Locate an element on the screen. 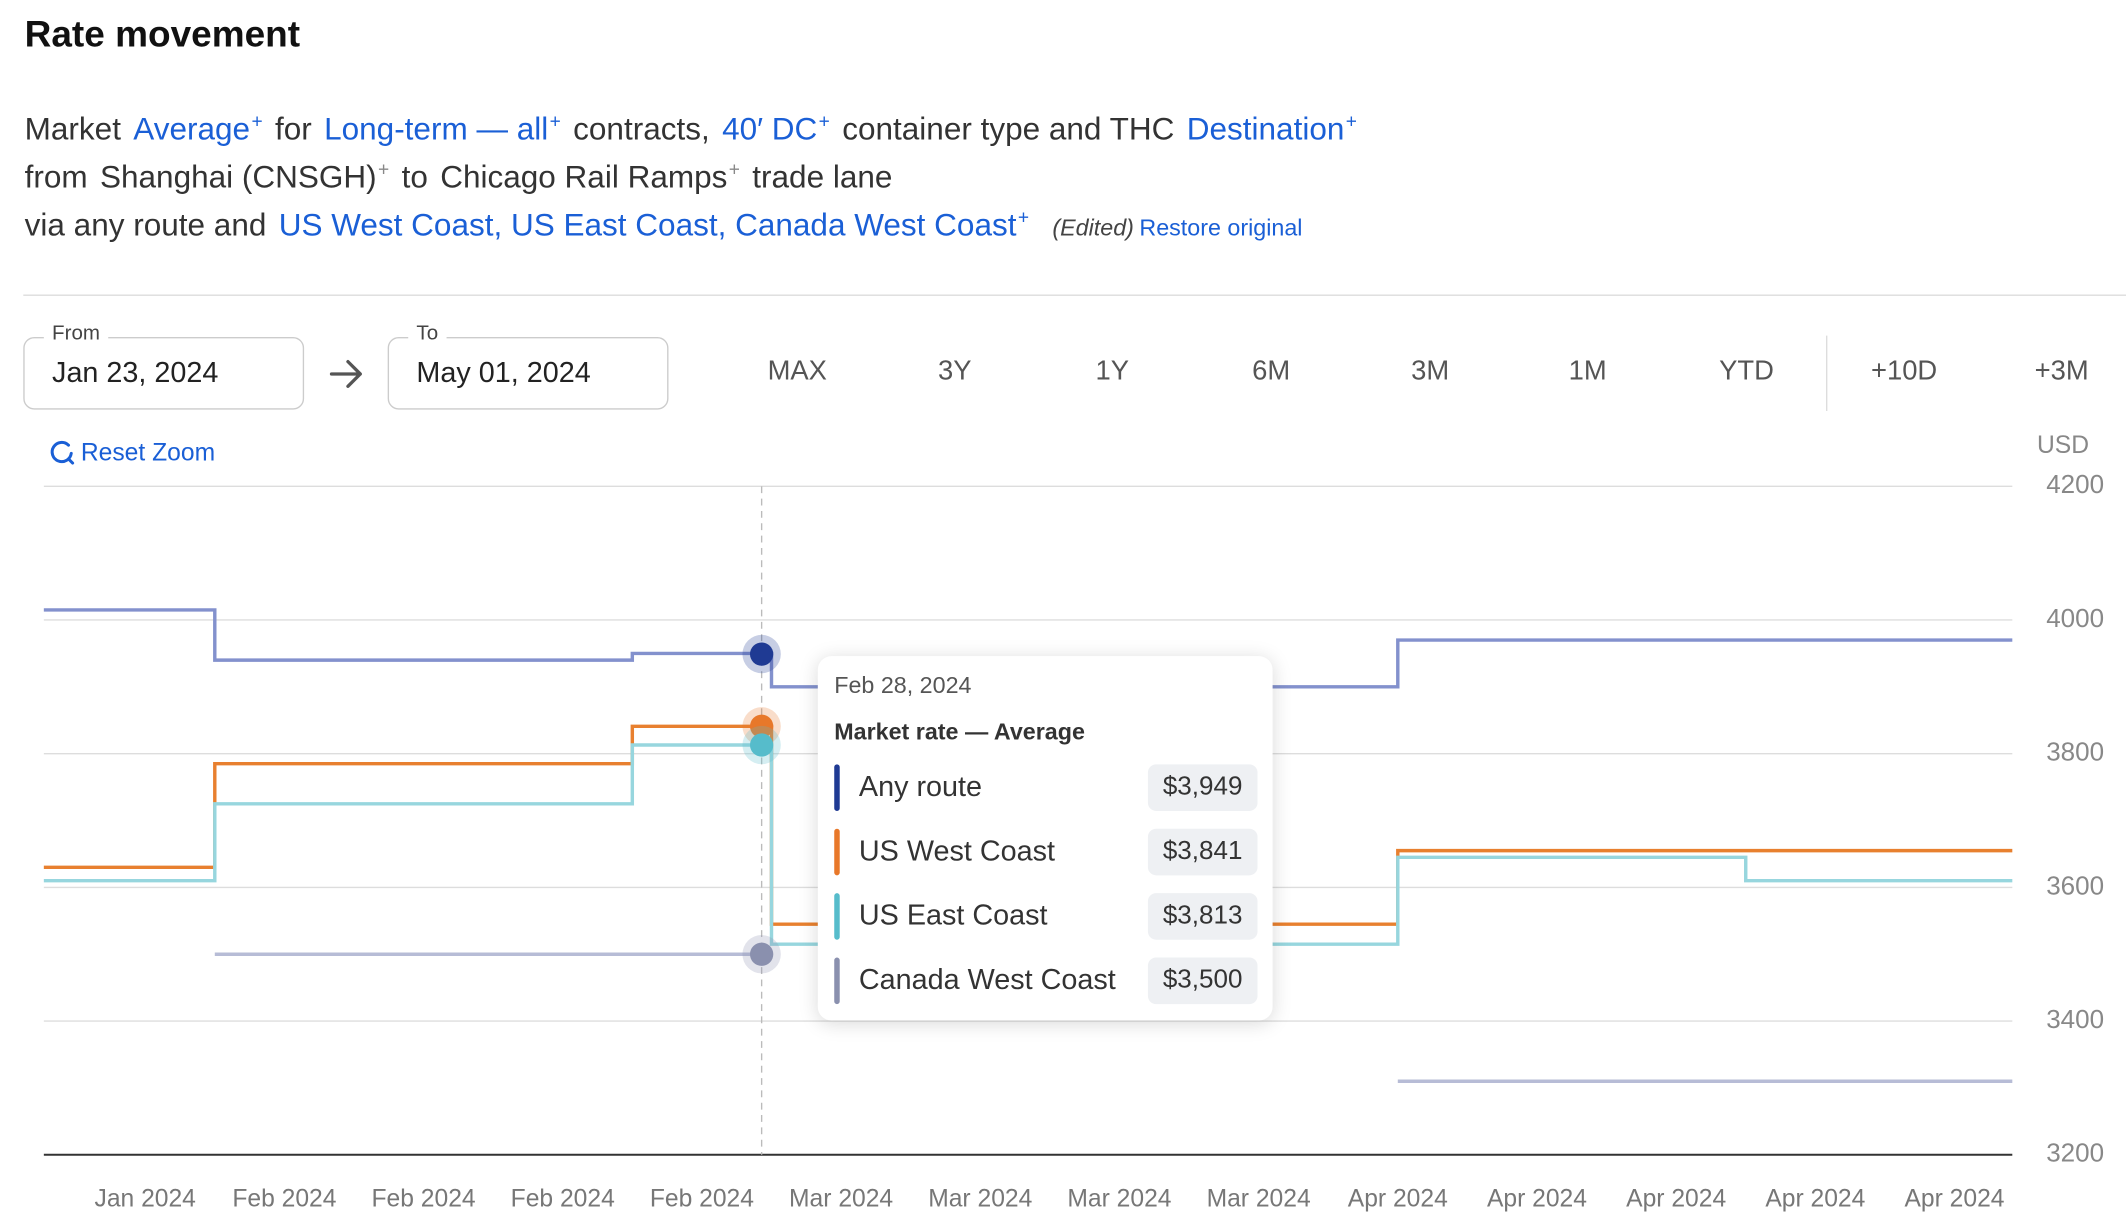  filter-link: 40′ DC+ is located at coordinates (776, 128).